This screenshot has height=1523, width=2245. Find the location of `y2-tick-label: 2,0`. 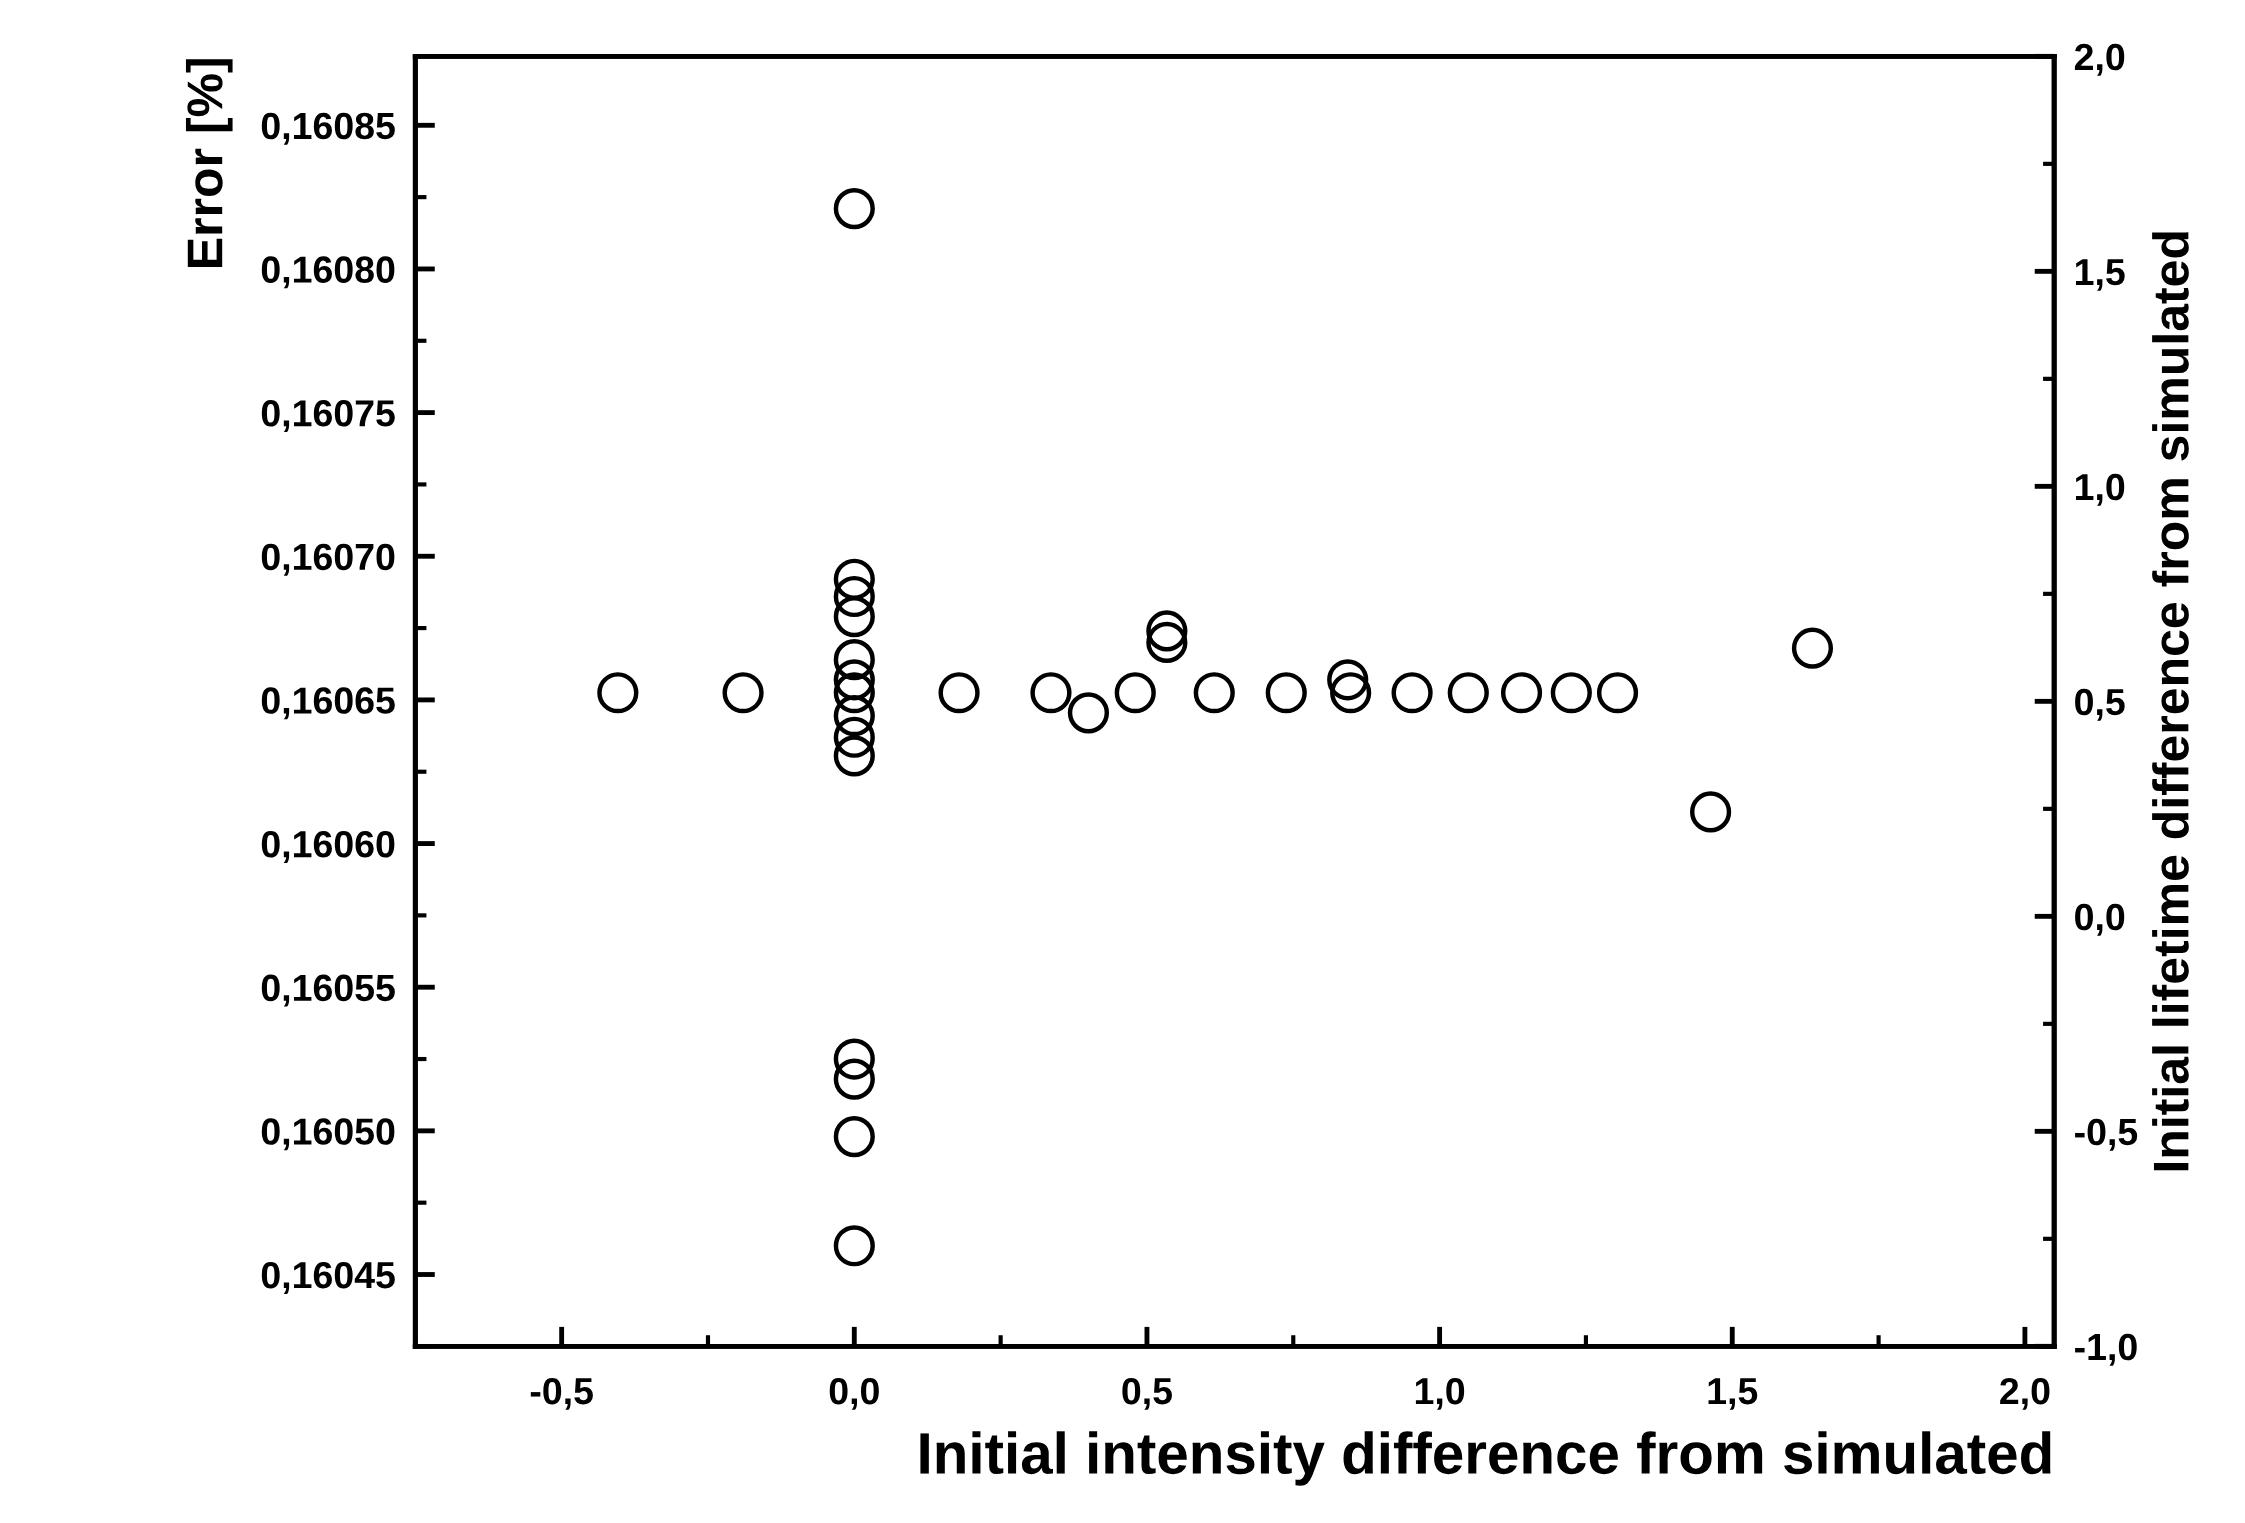

y2-tick-label: 2,0 is located at coordinates (2099, 59).